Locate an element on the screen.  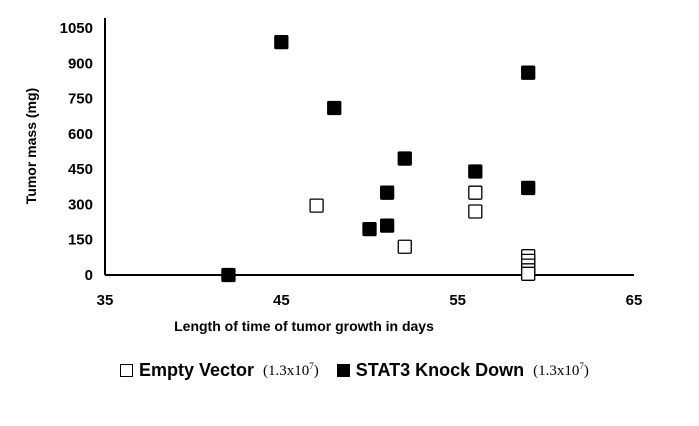
legend-item-empty-vector: Empty Vector (1.3x10⁷) is located at coordinates (219, 370).